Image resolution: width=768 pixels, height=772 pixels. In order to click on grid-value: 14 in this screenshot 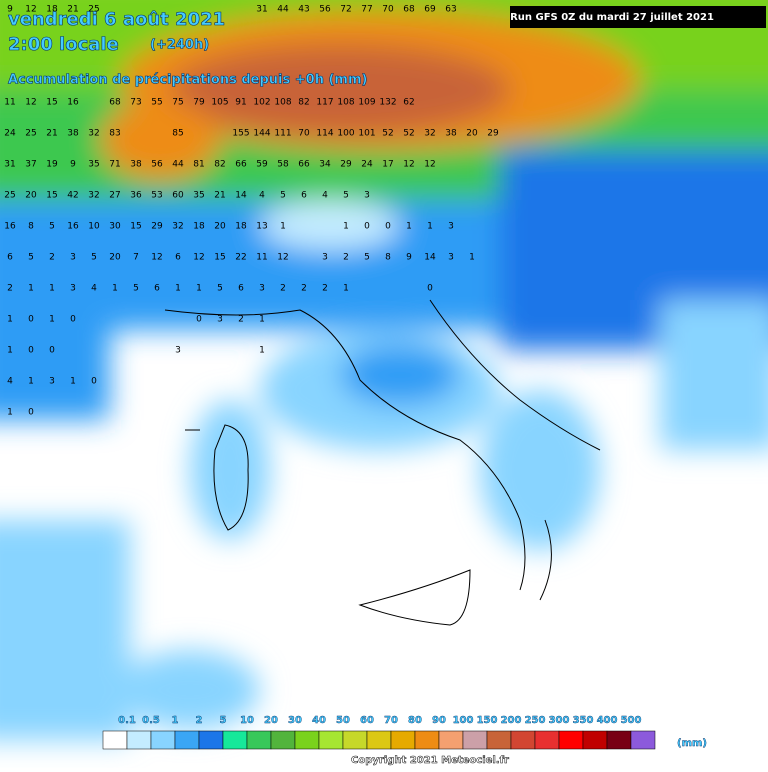, I will do `click(241, 196)`.